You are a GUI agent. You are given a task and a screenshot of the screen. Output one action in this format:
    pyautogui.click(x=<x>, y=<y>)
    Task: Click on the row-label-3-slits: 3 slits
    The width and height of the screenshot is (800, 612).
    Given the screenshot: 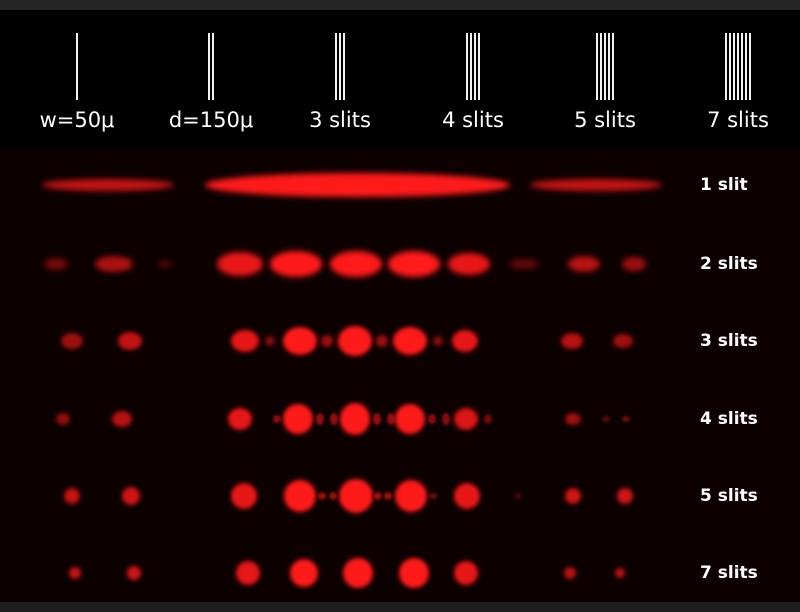 What is the action you would take?
    pyautogui.click(x=729, y=341)
    